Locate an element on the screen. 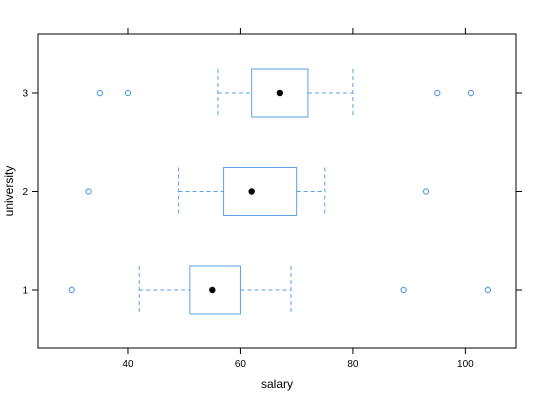 Image resolution: width=540 pixels, height=400 pixels. y-tick-label: 3 is located at coordinates (25, 94).